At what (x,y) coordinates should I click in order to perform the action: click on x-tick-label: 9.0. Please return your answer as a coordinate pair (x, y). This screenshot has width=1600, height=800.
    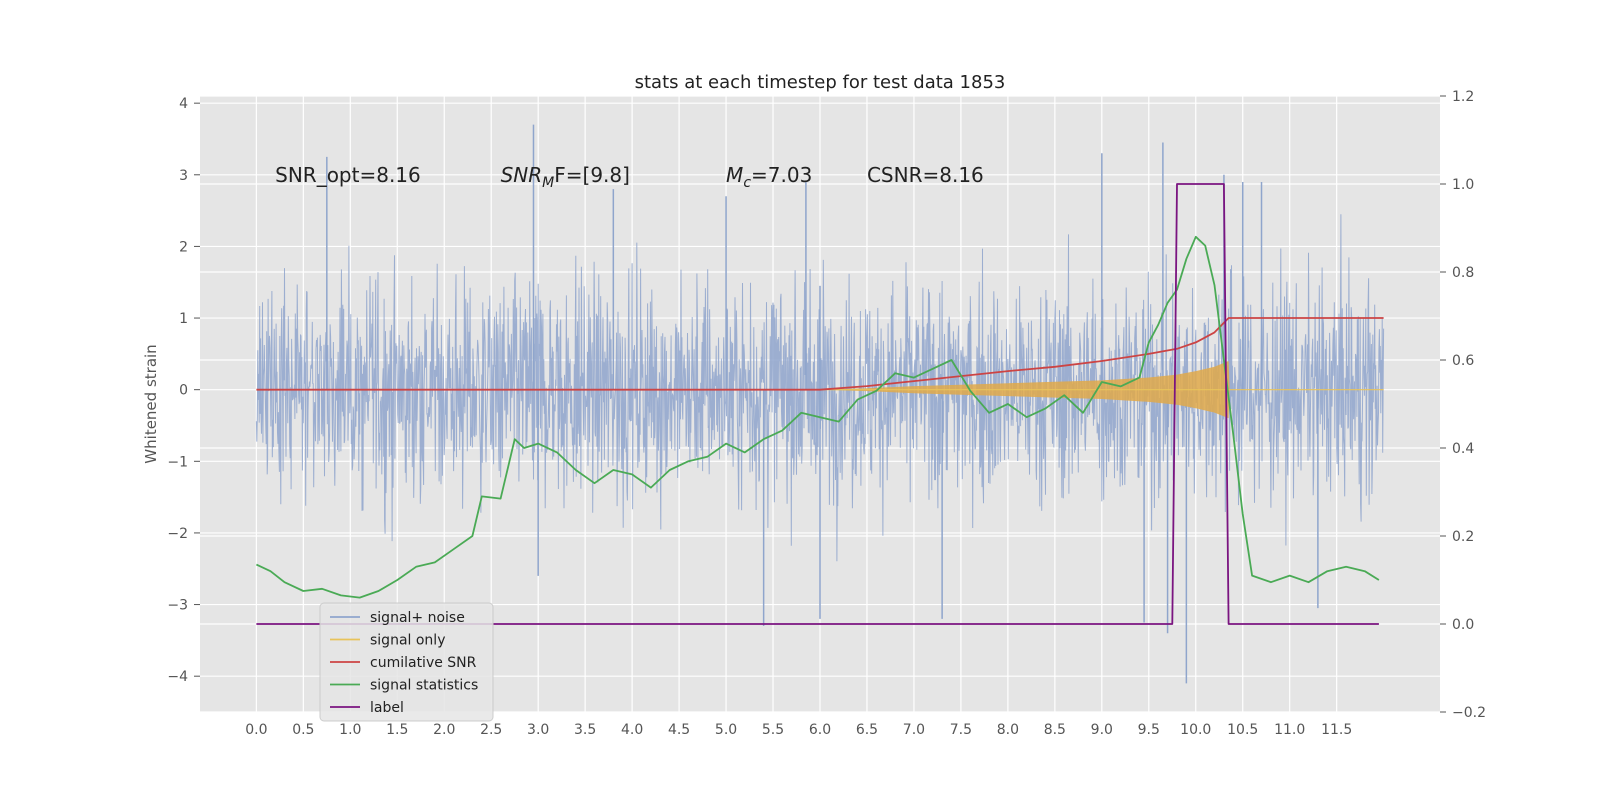
    Looking at the image, I should click on (1102, 730).